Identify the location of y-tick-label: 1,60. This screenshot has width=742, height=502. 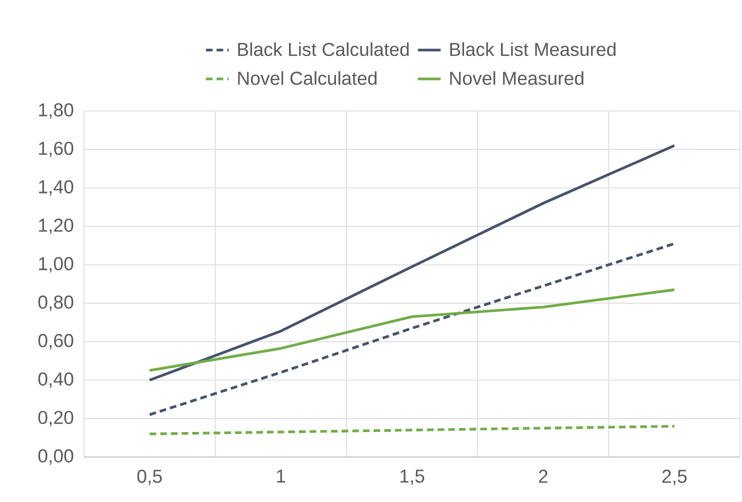
(56, 150).